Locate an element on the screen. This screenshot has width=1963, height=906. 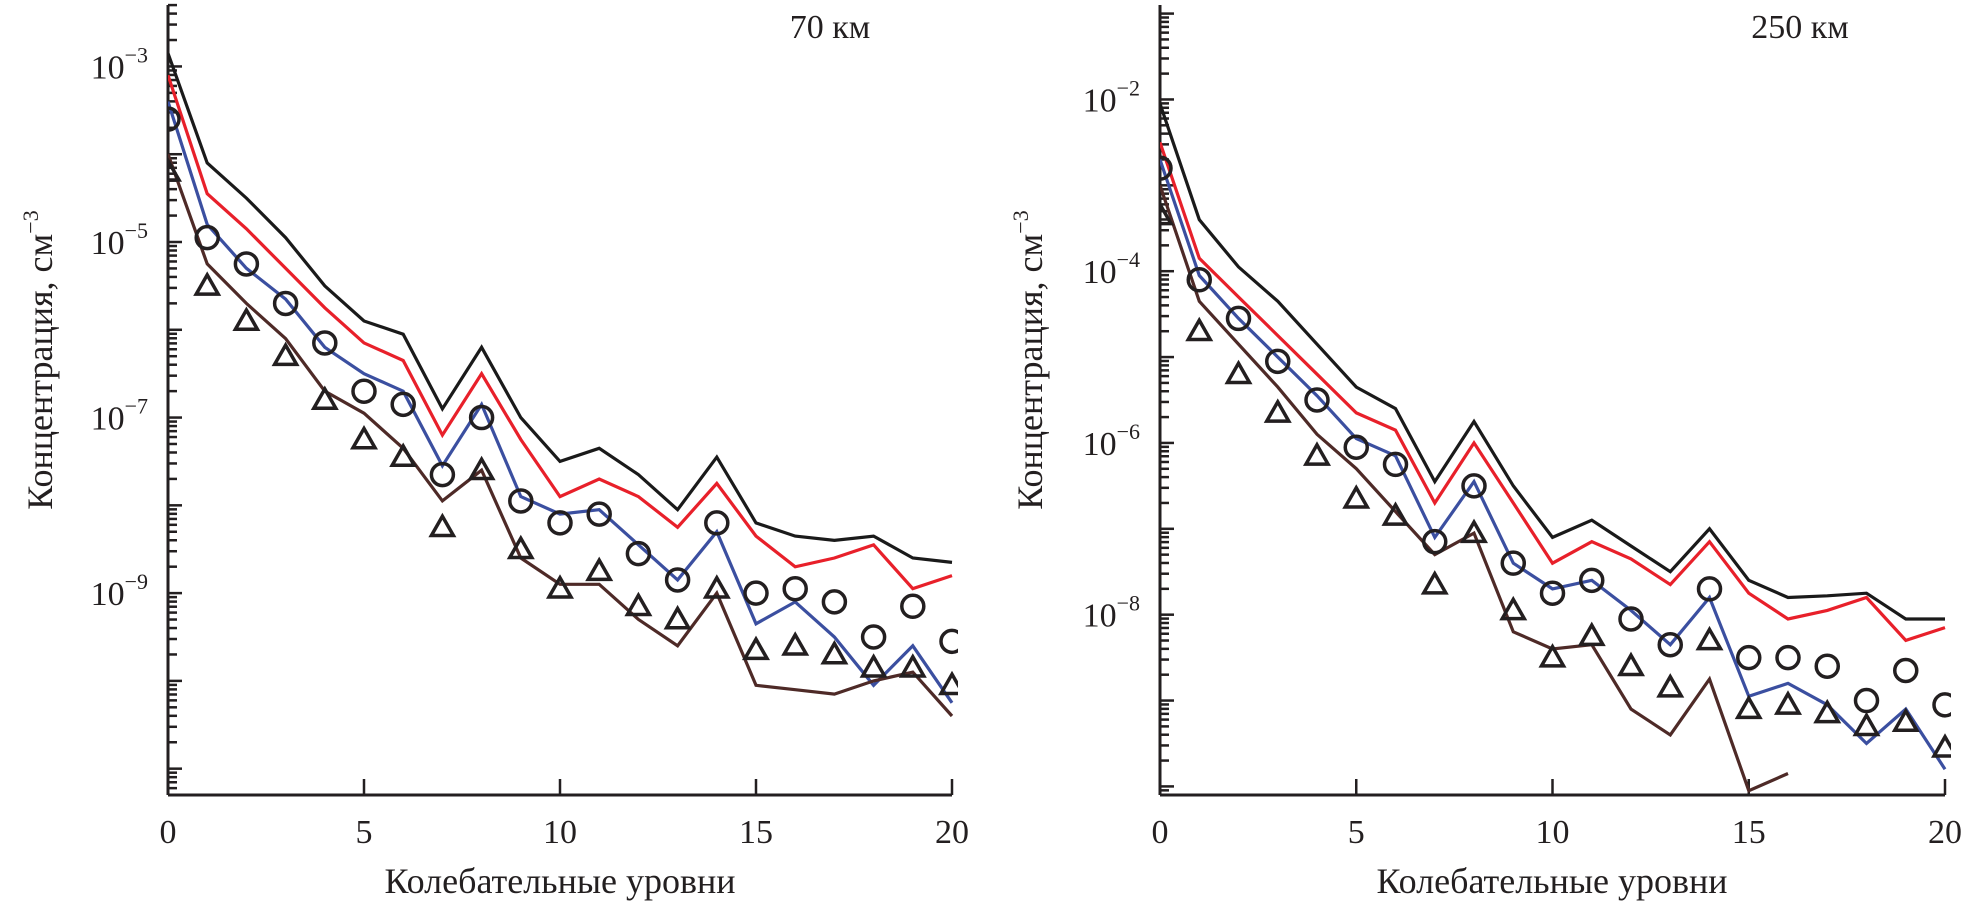
y-tick-label-exponent: −8 is located at coordinates (1128, 603).